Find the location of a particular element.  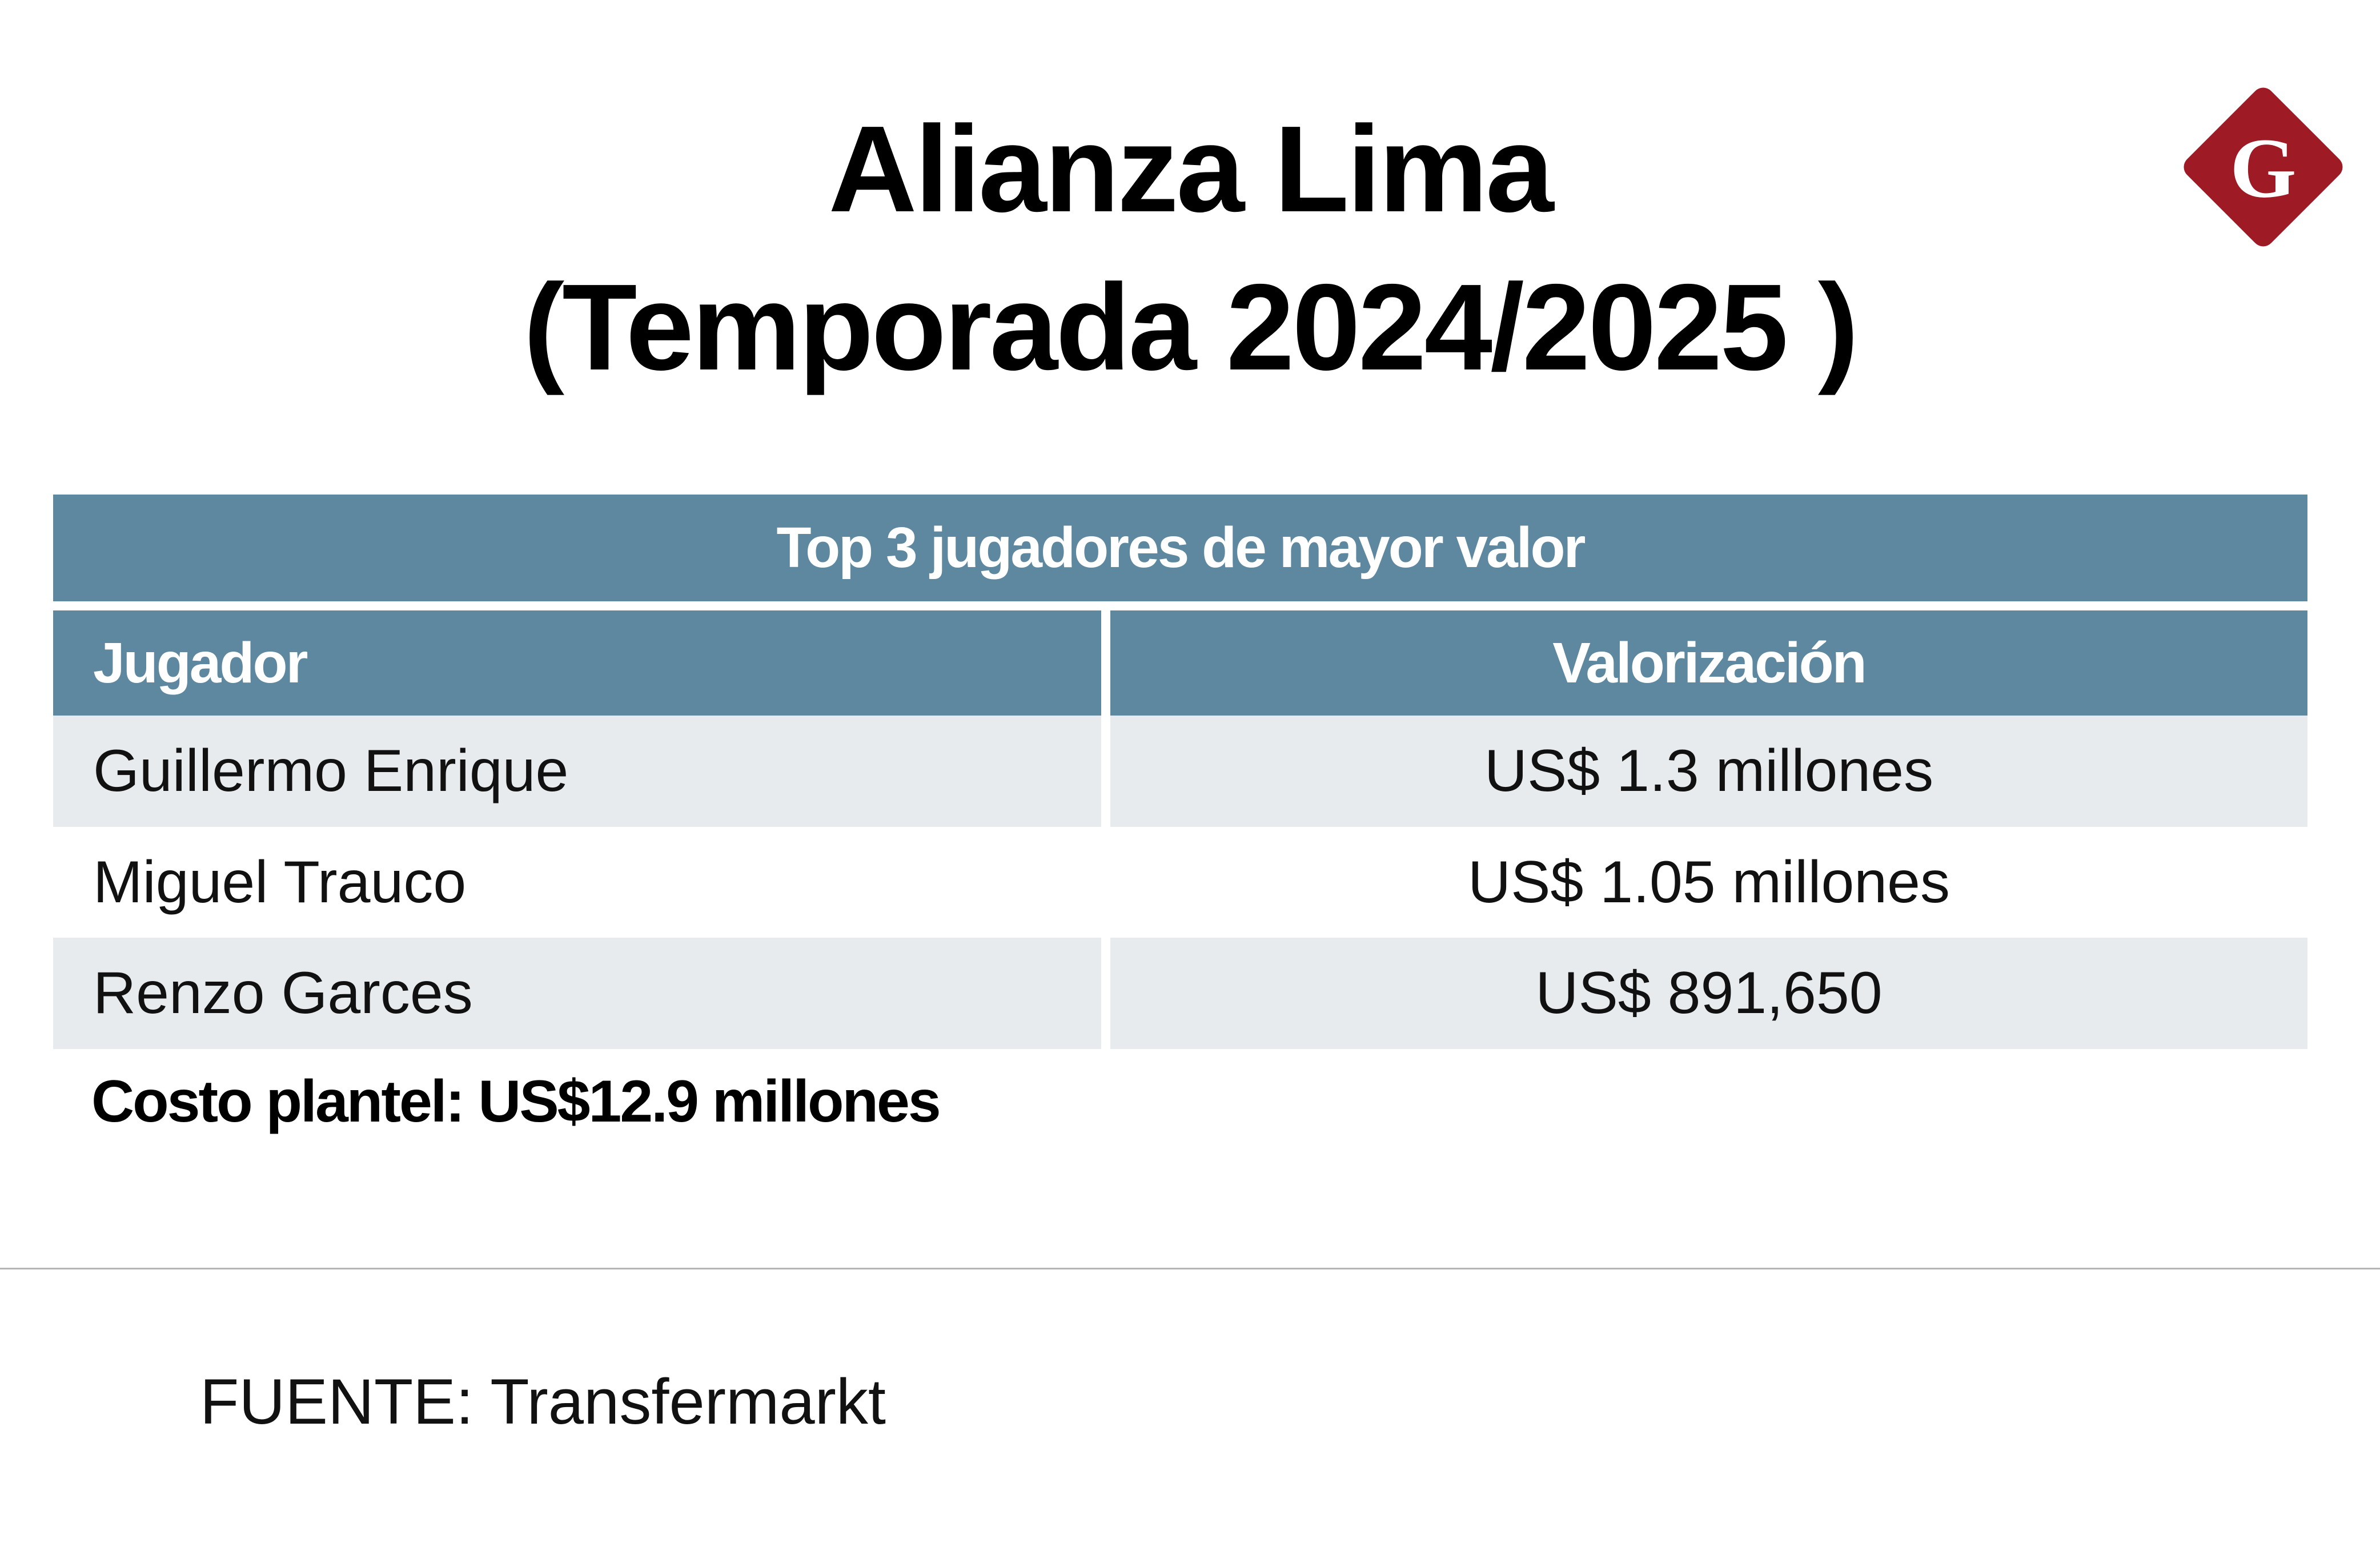

squad-cost: Costo plantel: US$12.9 millones is located at coordinates (516, 1101).